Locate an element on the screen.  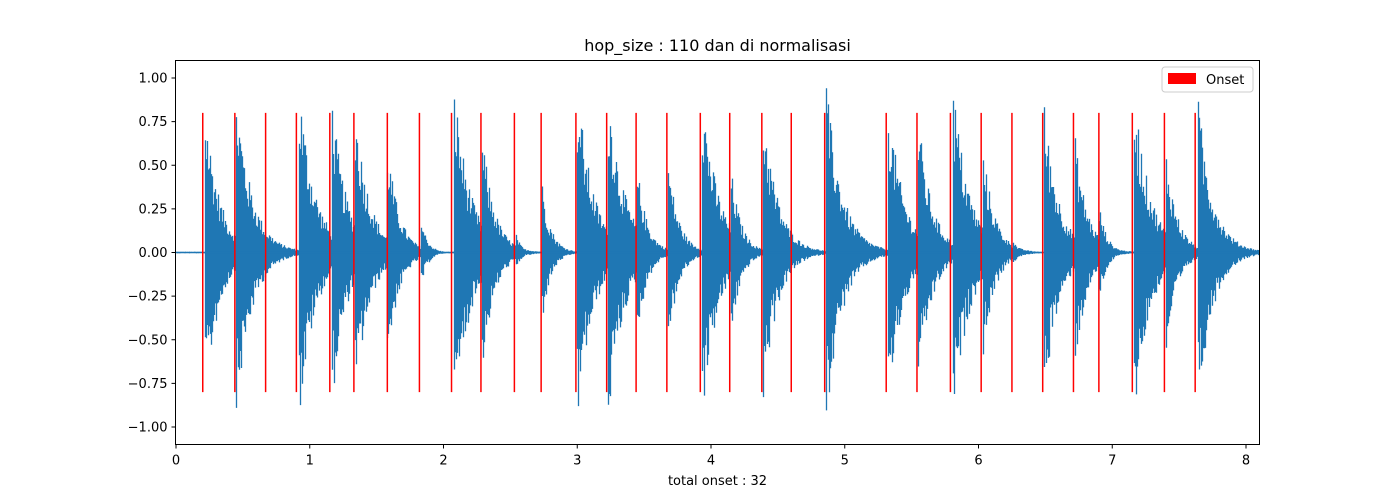
chart-title: hop_size : 110 dan di normalisasi is located at coordinates (717, 46).